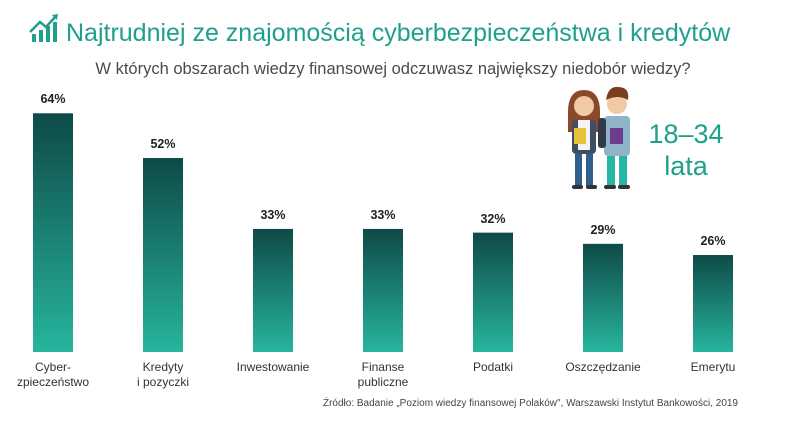  I want to click on x-tick-label: Kredyty i pozyczki, so click(162, 374).